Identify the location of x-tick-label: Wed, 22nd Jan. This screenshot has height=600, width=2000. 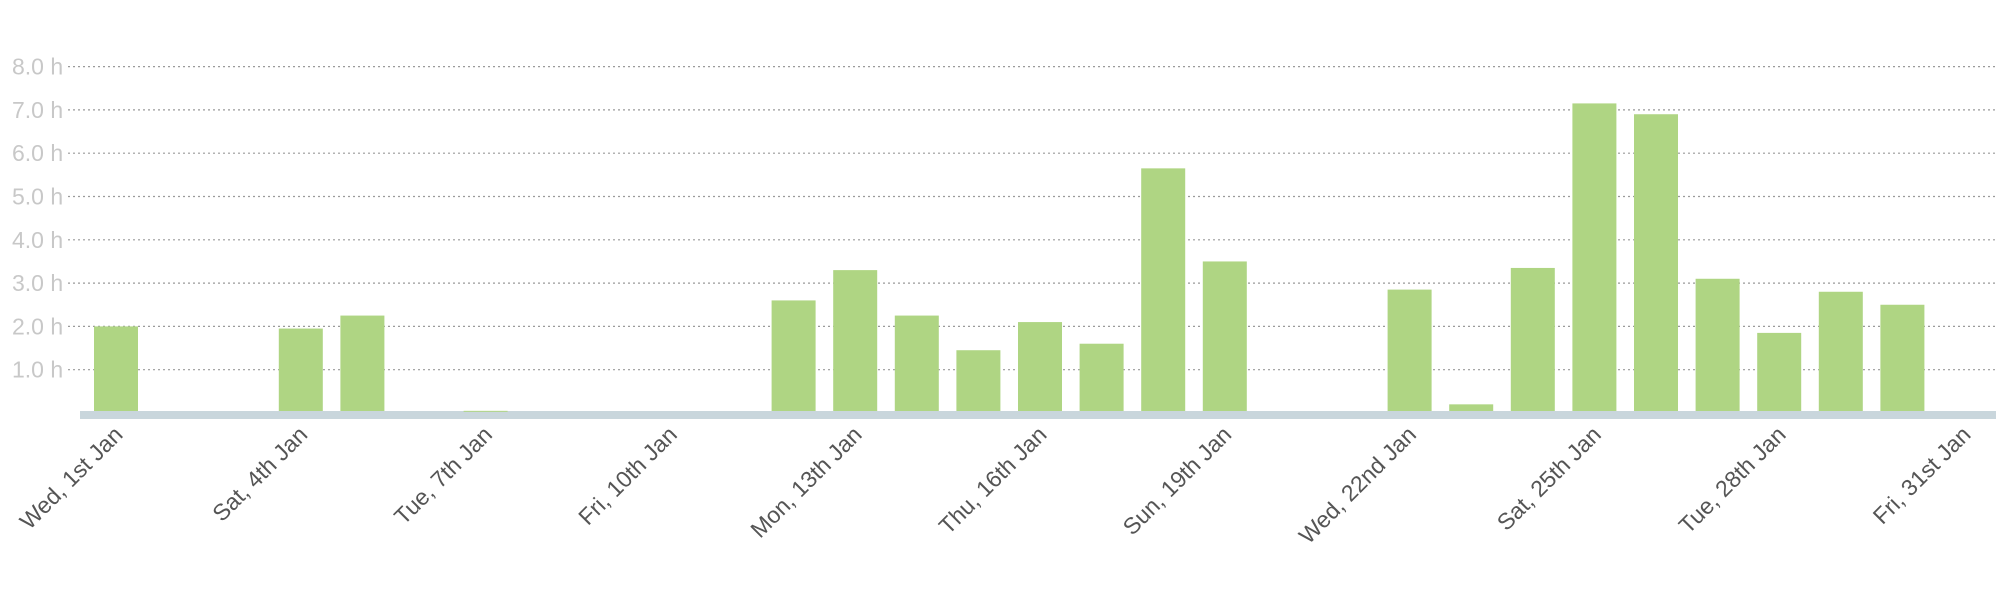
(1357, 484).